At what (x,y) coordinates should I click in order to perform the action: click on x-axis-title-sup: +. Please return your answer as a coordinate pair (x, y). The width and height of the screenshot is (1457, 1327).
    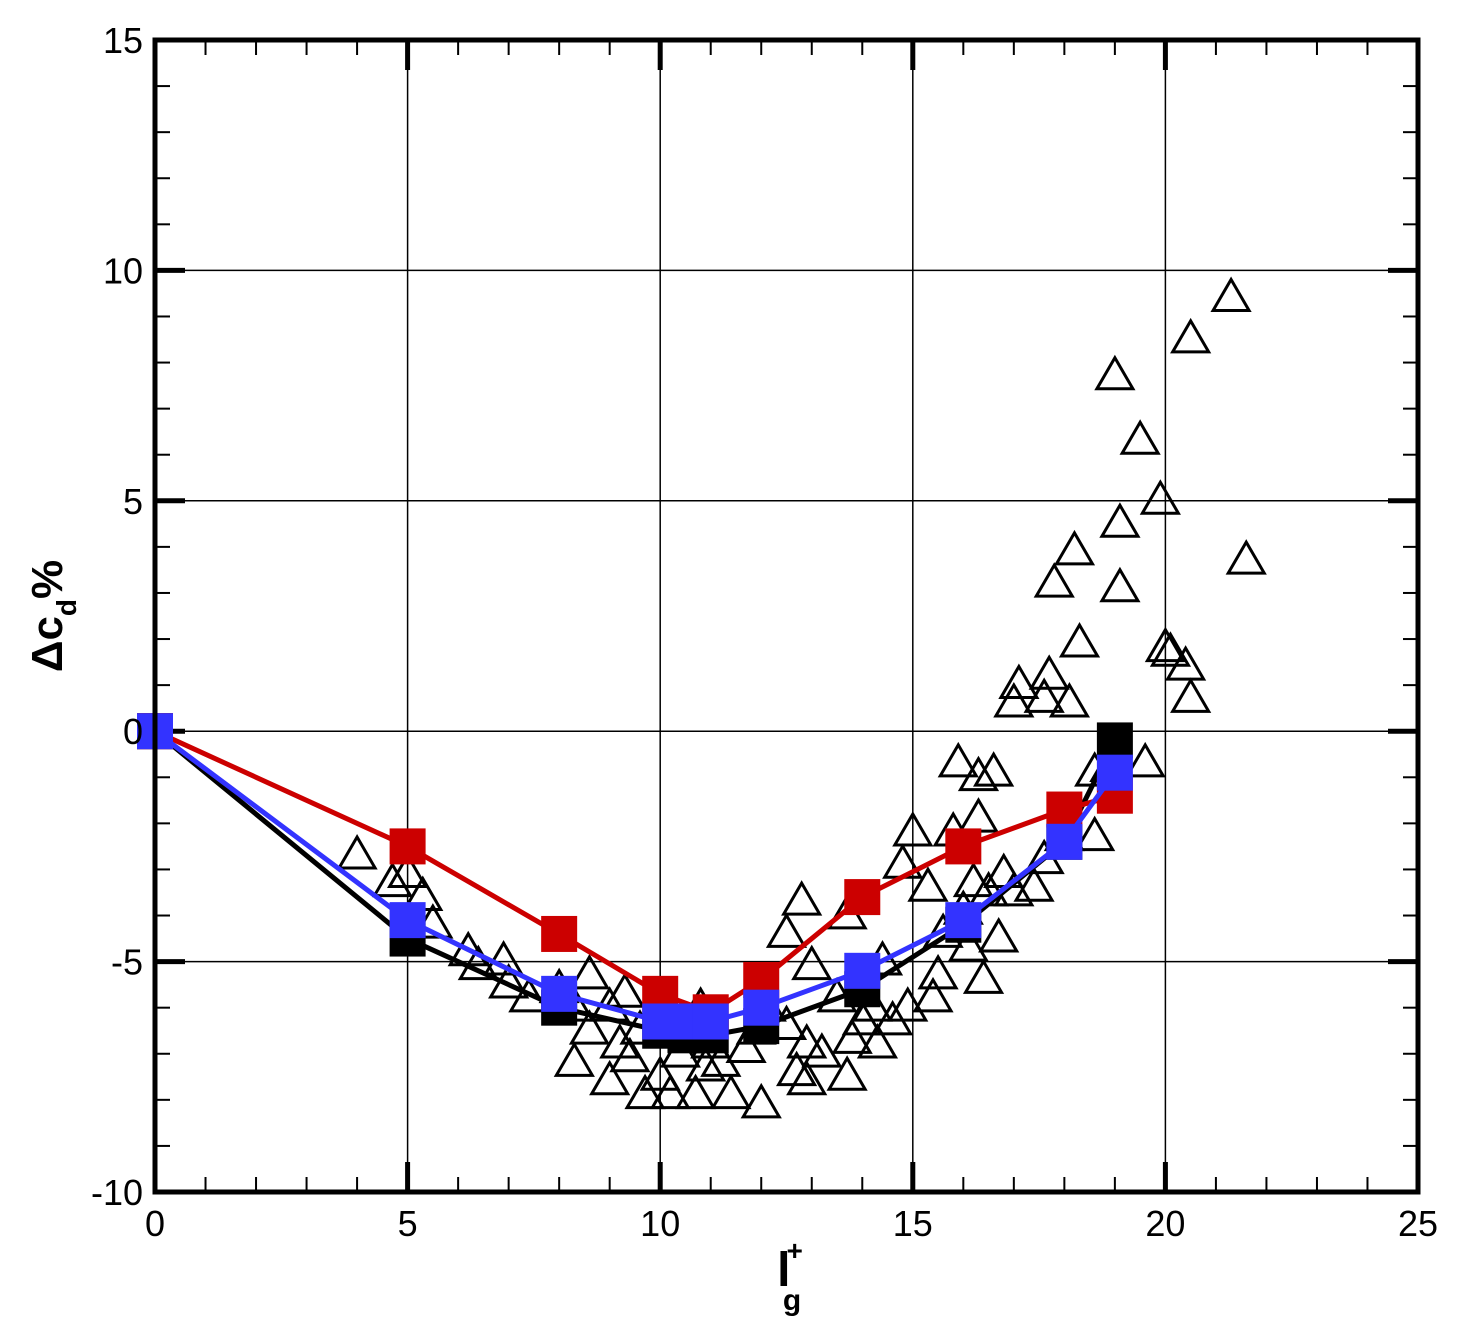
    Looking at the image, I should click on (794, 1250).